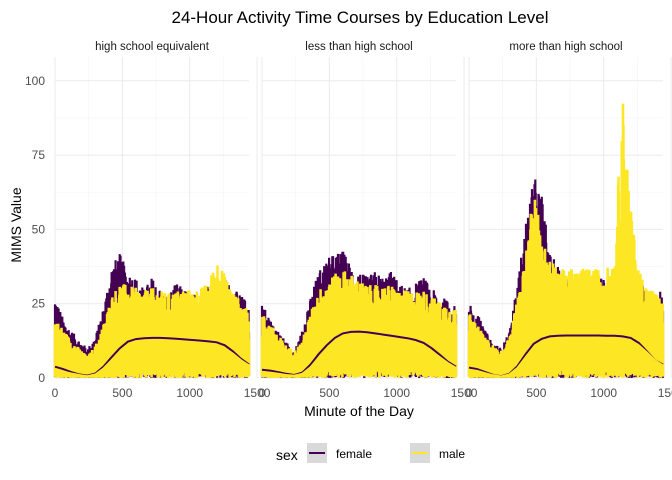 The width and height of the screenshot is (672, 480). I want to click on facet-strip-label: more than high school, so click(565, 47).